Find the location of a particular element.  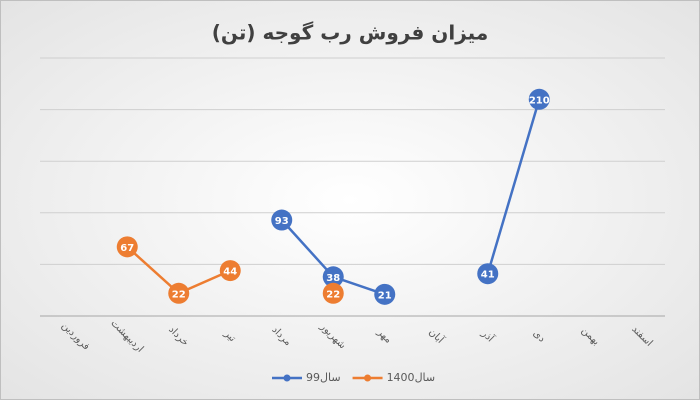

data-label: 210 is located at coordinates (539, 100).